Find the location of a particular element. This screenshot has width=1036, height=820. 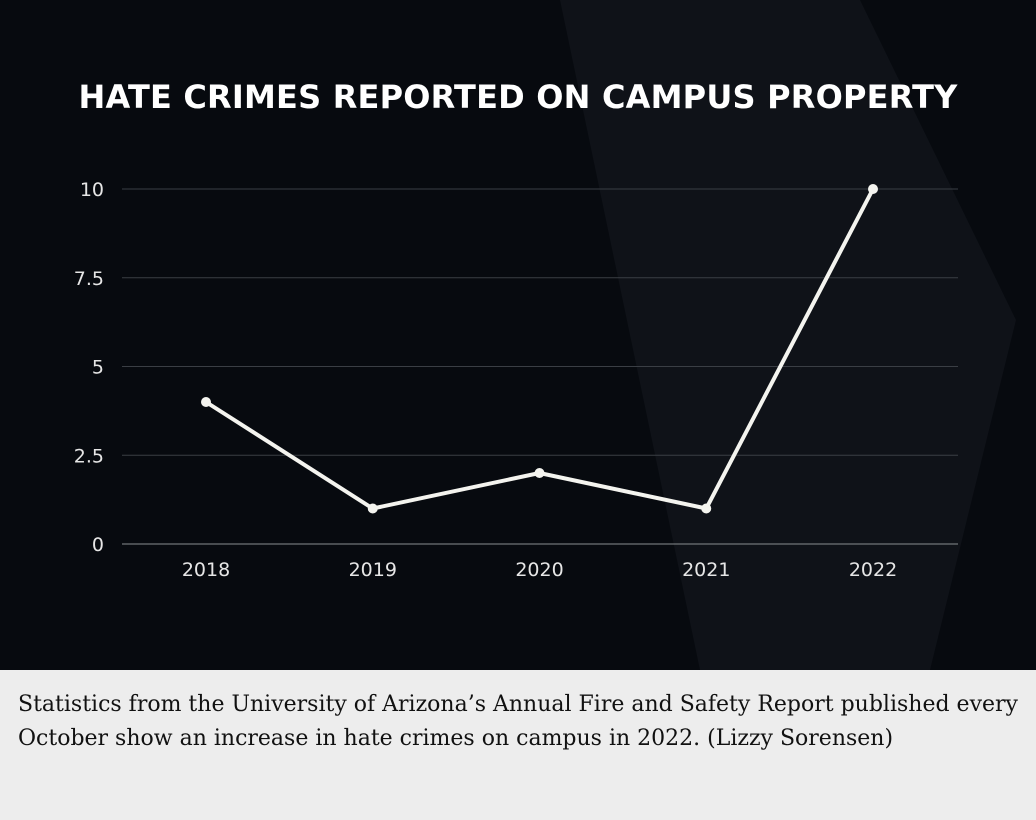

y-tick-label: 2.5 is located at coordinates (89, 456).